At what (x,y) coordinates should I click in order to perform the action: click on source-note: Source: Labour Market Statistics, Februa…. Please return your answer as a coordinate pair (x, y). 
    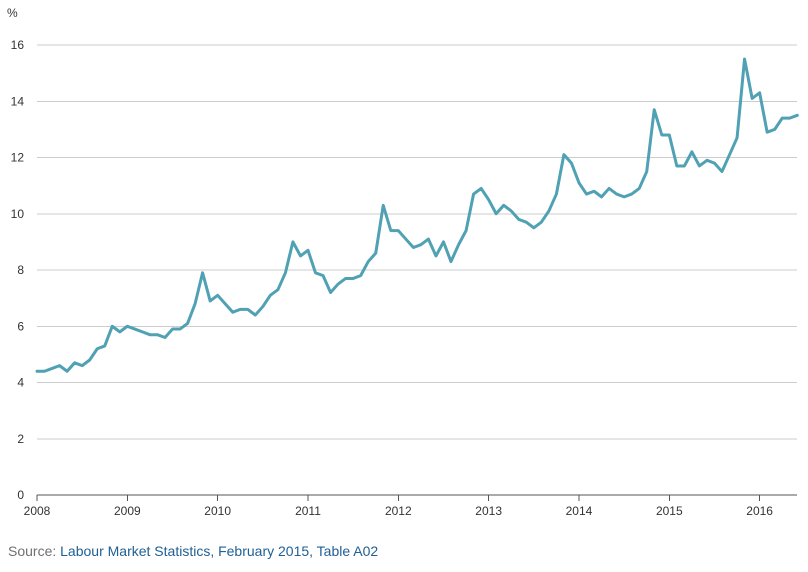
    Looking at the image, I should click on (193, 551).